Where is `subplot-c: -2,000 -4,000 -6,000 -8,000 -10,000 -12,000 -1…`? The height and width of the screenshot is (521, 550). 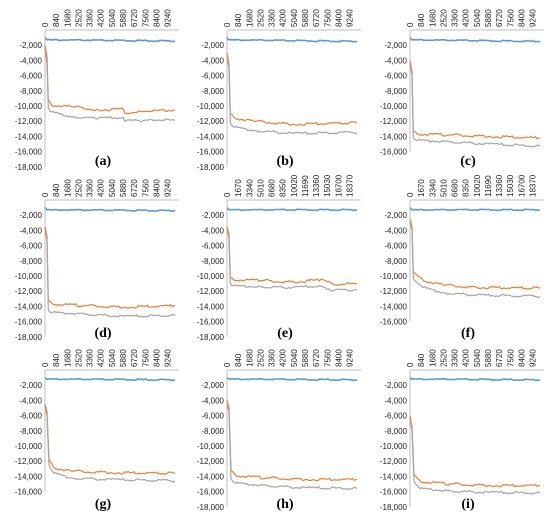
subplot-c: -2,000 -4,000 -6,000 -8,000 -10,000 -12,000 -1… is located at coordinates (462, 89).